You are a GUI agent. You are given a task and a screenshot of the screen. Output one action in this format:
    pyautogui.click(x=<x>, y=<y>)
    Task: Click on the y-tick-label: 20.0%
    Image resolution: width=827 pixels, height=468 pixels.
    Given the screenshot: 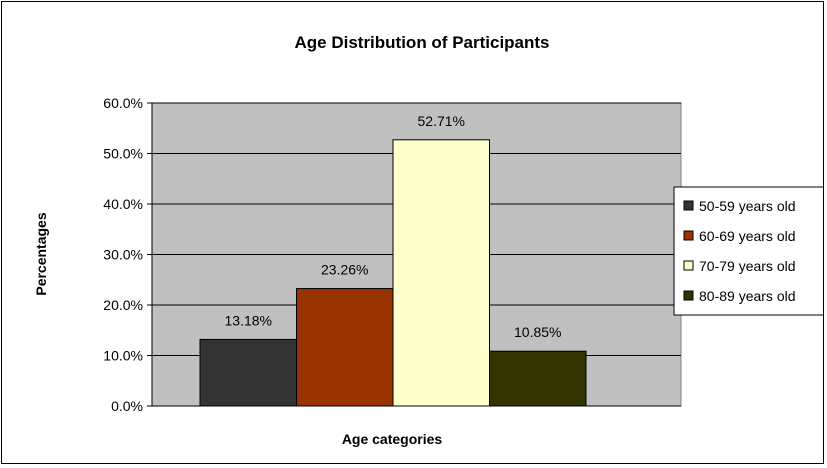 What is the action you would take?
    pyautogui.click(x=123, y=305)
    